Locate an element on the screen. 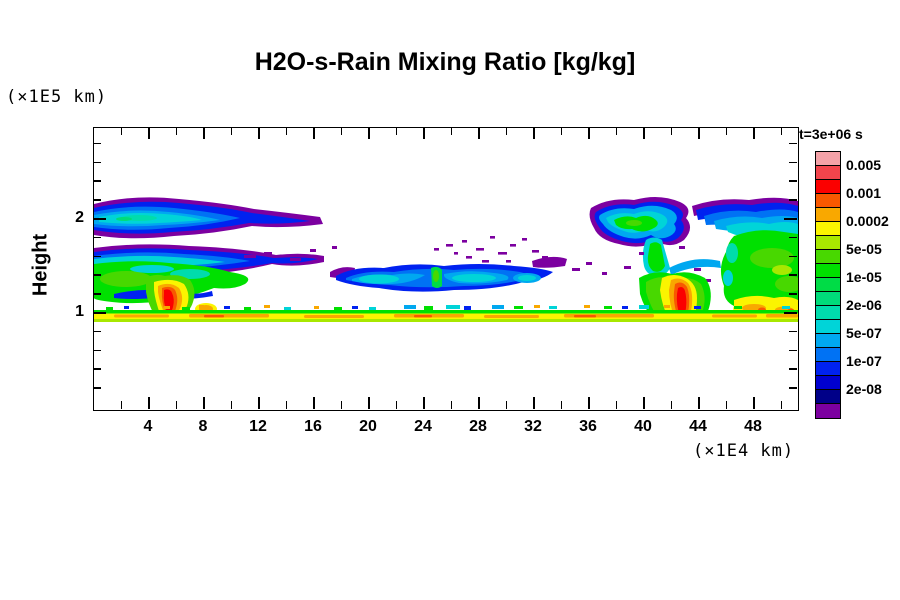  surface-rain-band is located at coordinates (446, 316).